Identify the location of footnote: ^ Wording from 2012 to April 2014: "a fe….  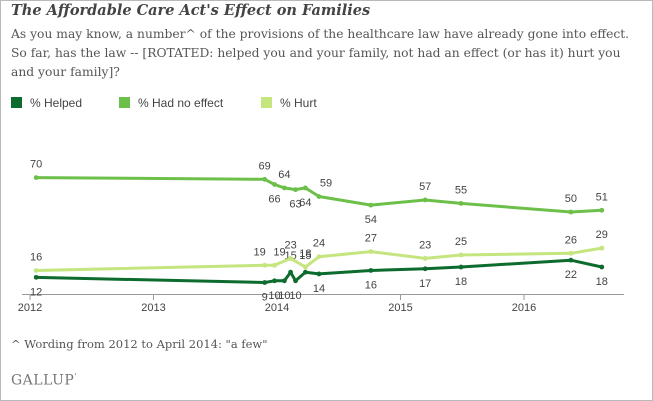
(139, 344).